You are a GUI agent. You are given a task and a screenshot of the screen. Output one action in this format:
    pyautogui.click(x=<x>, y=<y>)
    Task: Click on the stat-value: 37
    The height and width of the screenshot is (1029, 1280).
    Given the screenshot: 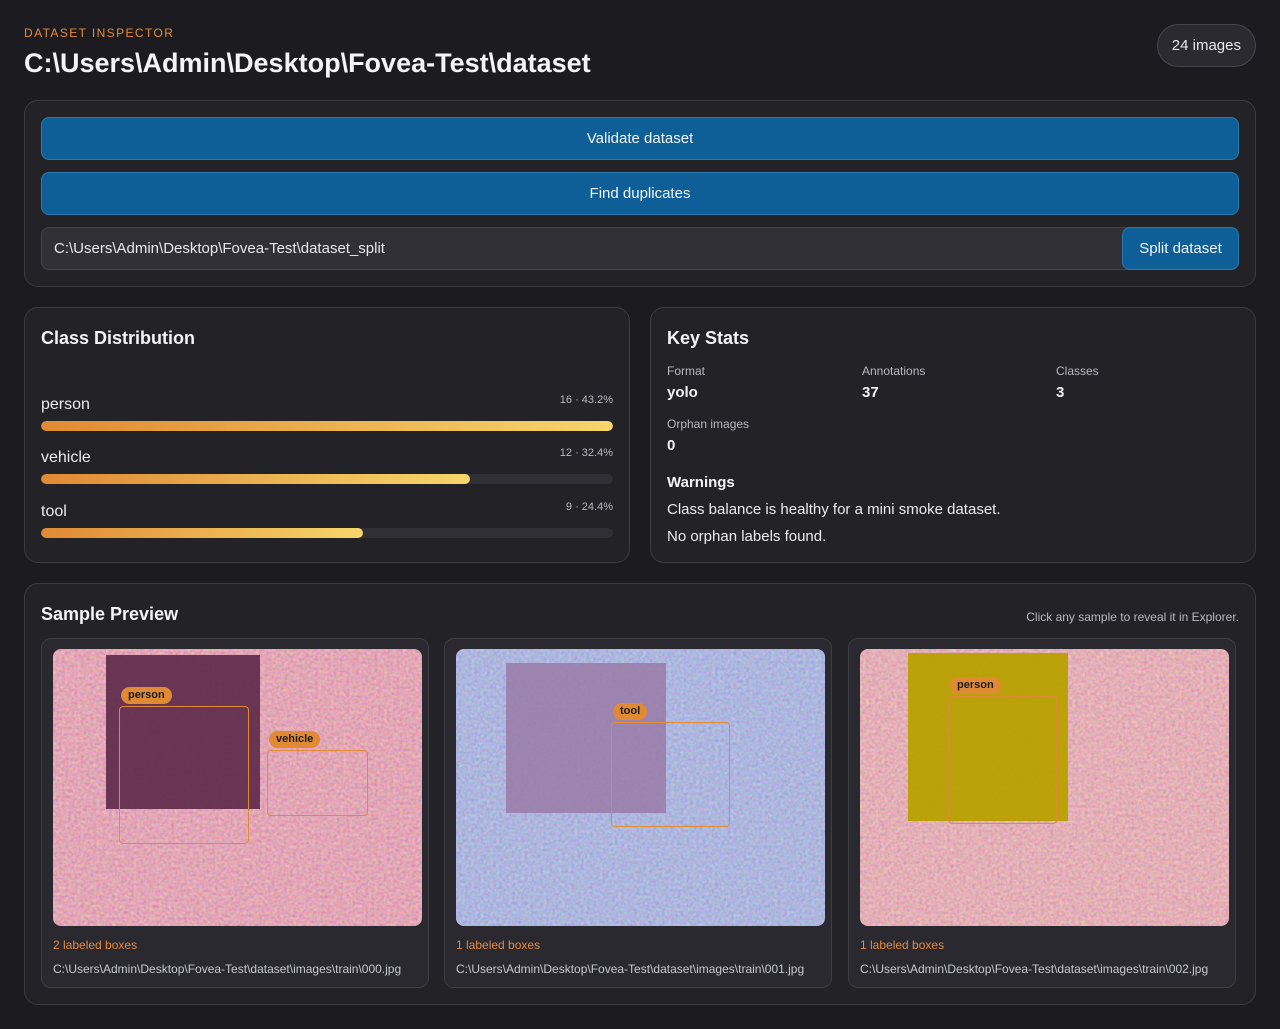 What is the action you would take?
    pyautogui.click(x=870, y=392)
    